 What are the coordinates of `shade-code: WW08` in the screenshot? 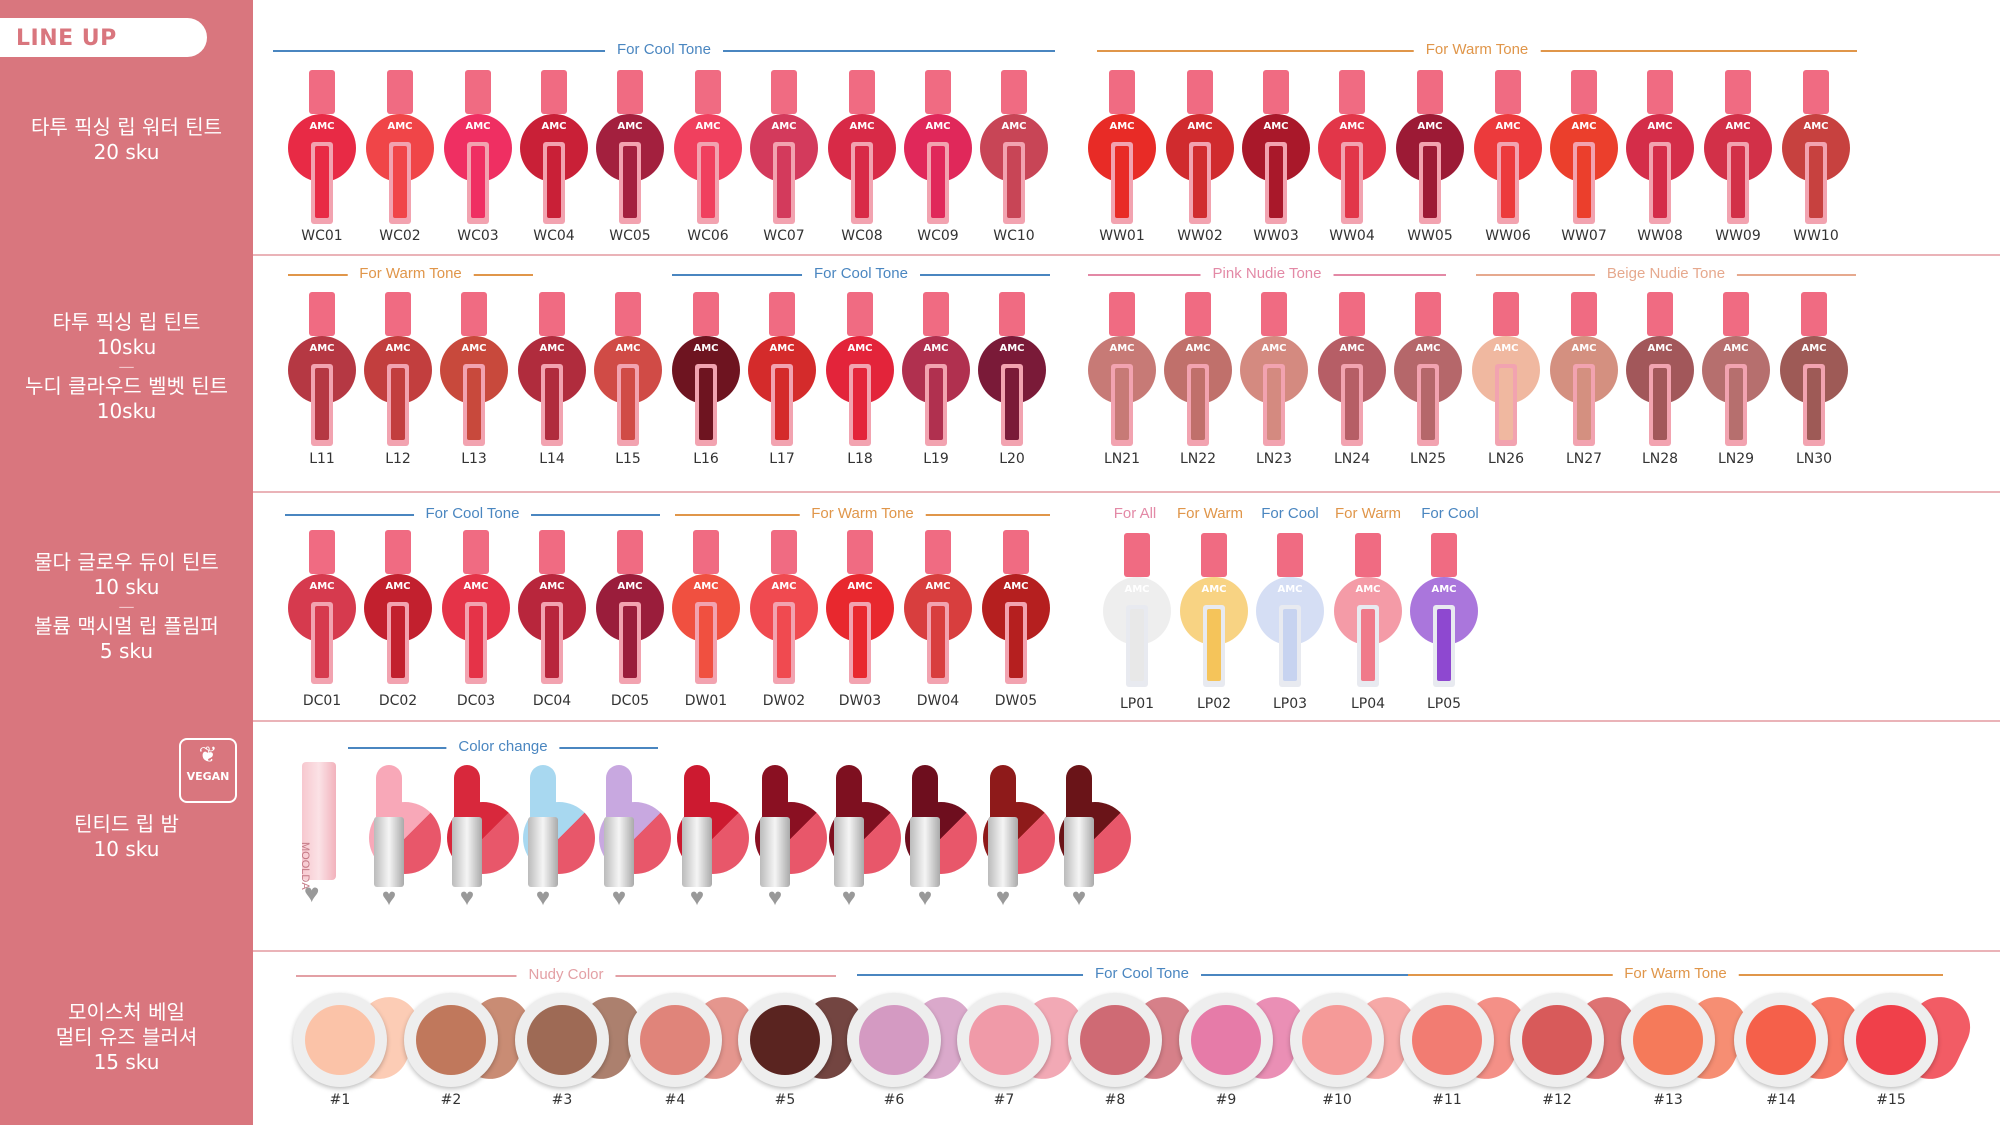 It's located at (1660, 236).